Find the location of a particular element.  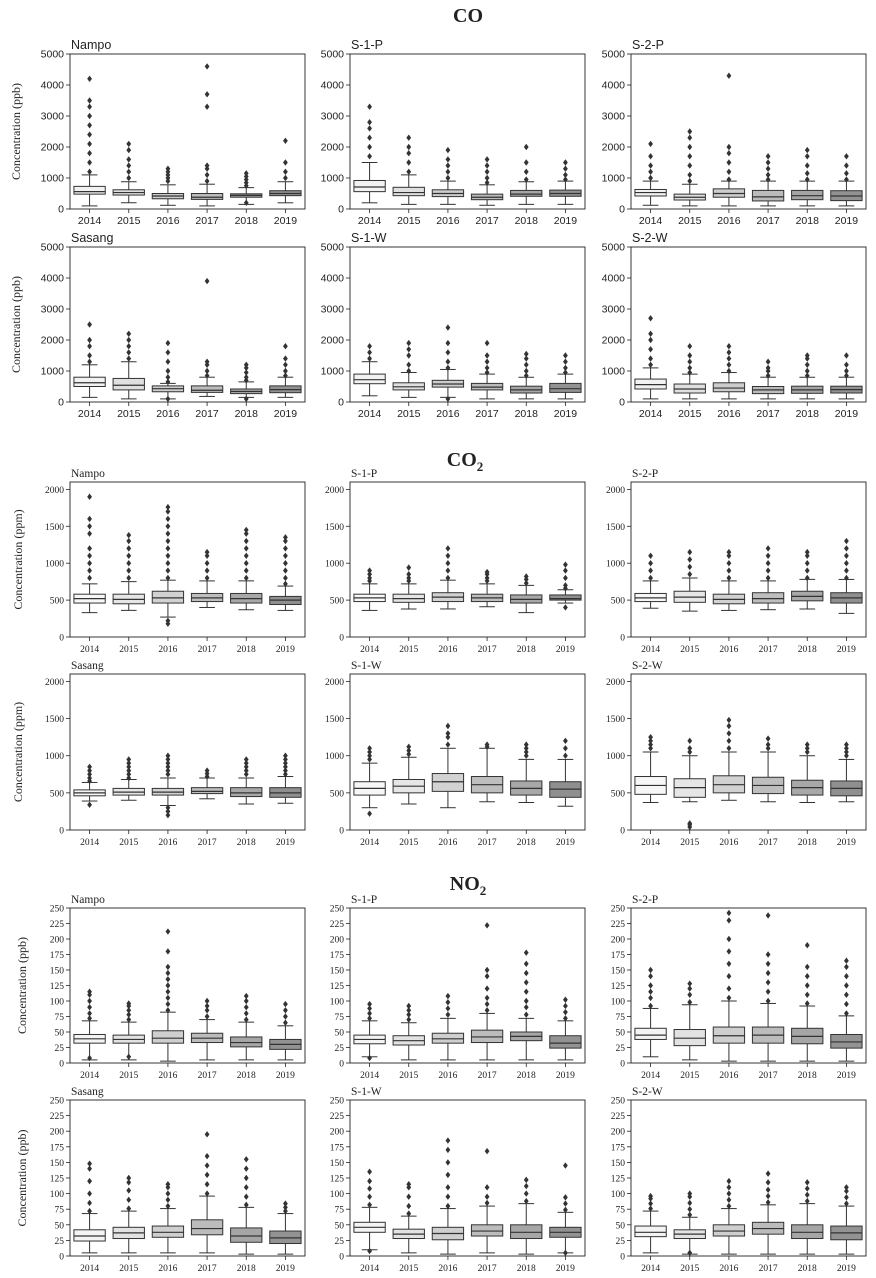

subplot-title: Sasang is located at coordinates (87, 1092).